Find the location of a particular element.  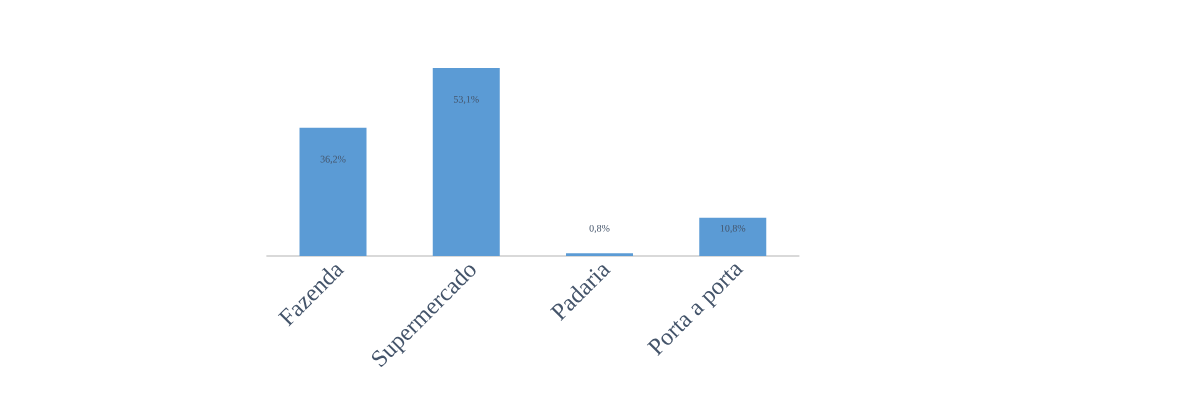

data-label: 10,8% is located at coordinates (733, 229).